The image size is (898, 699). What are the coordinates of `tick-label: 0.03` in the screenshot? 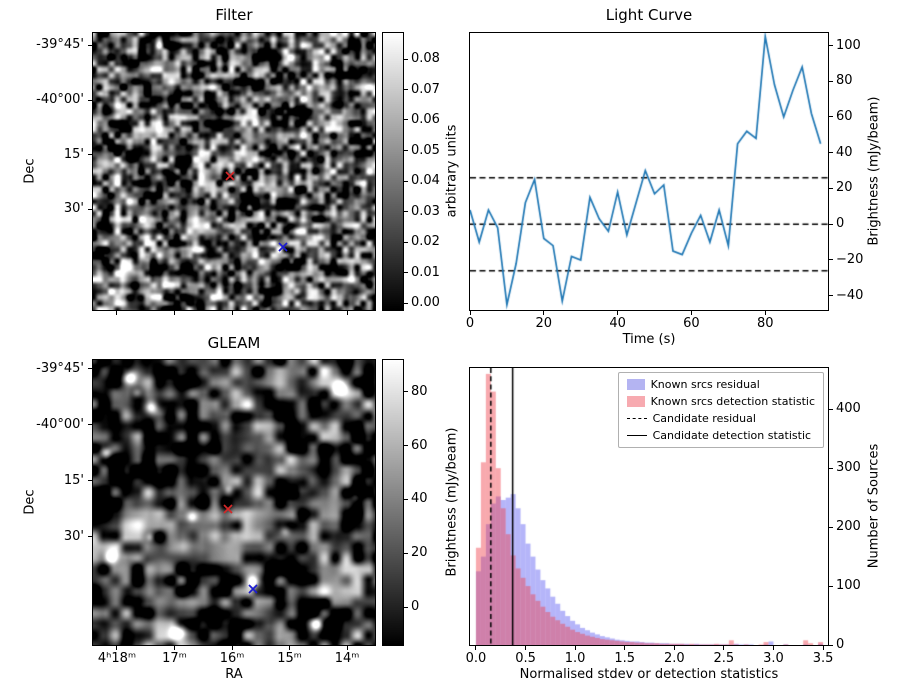 It's located at (425, 211).